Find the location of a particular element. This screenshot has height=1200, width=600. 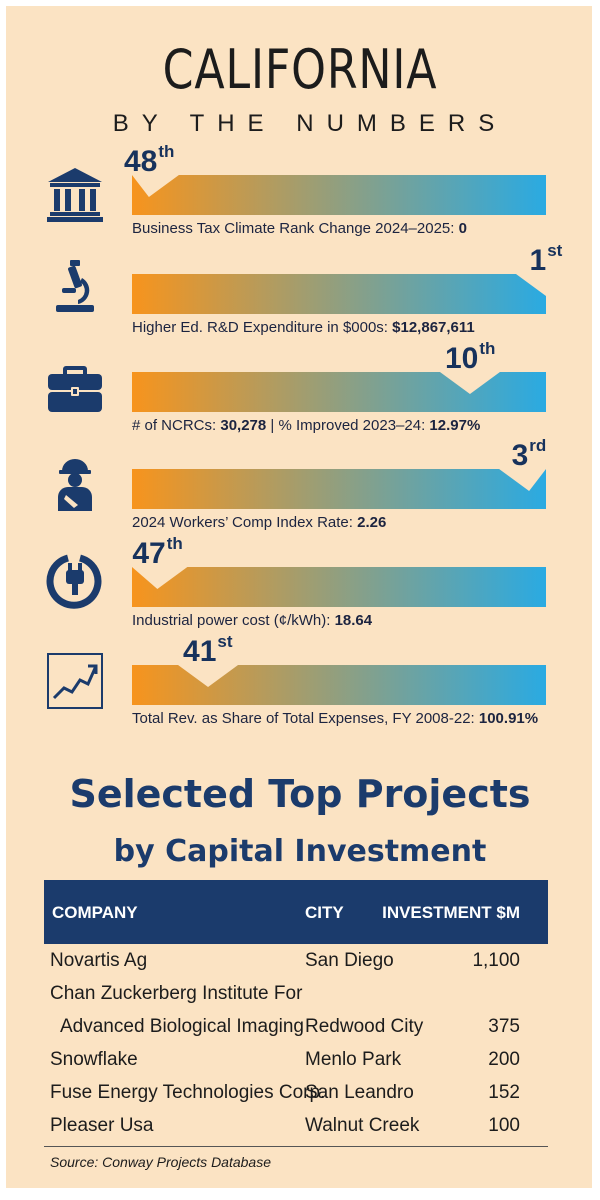

metric-value: 30,278 is located at coordinates (243, 425).